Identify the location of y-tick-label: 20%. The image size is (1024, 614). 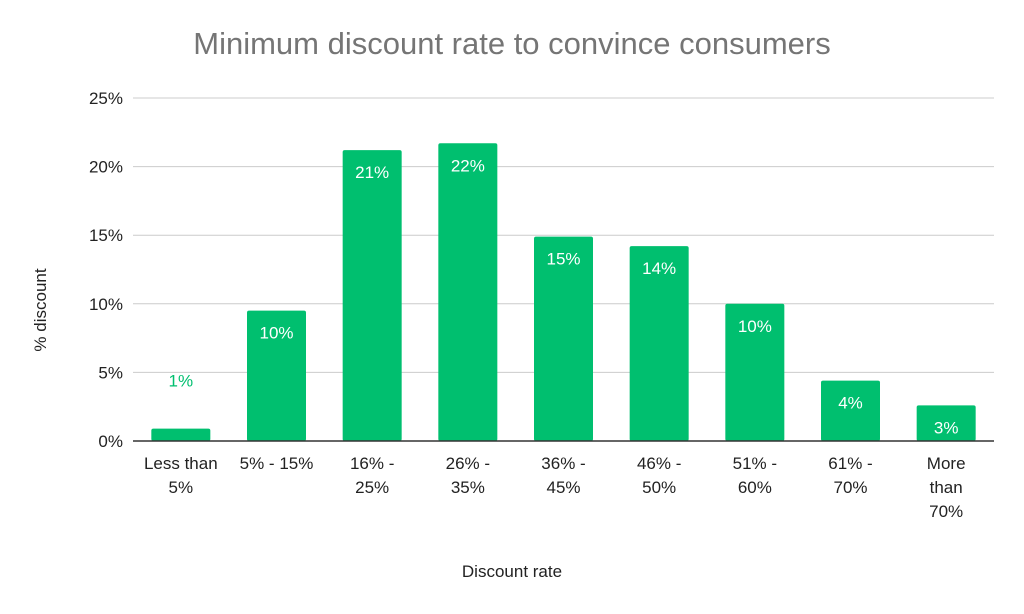
(106, 167).